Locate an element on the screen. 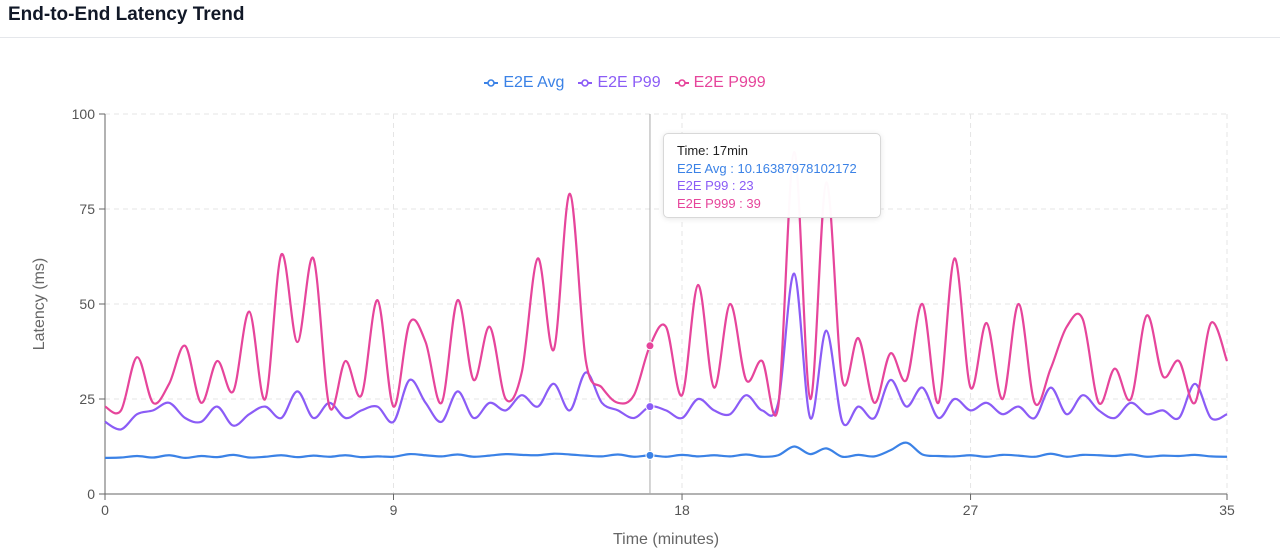 The width and height of the screenshot is (1280, 554). y-tick-label: 100 is located at coordinates (84, 114).